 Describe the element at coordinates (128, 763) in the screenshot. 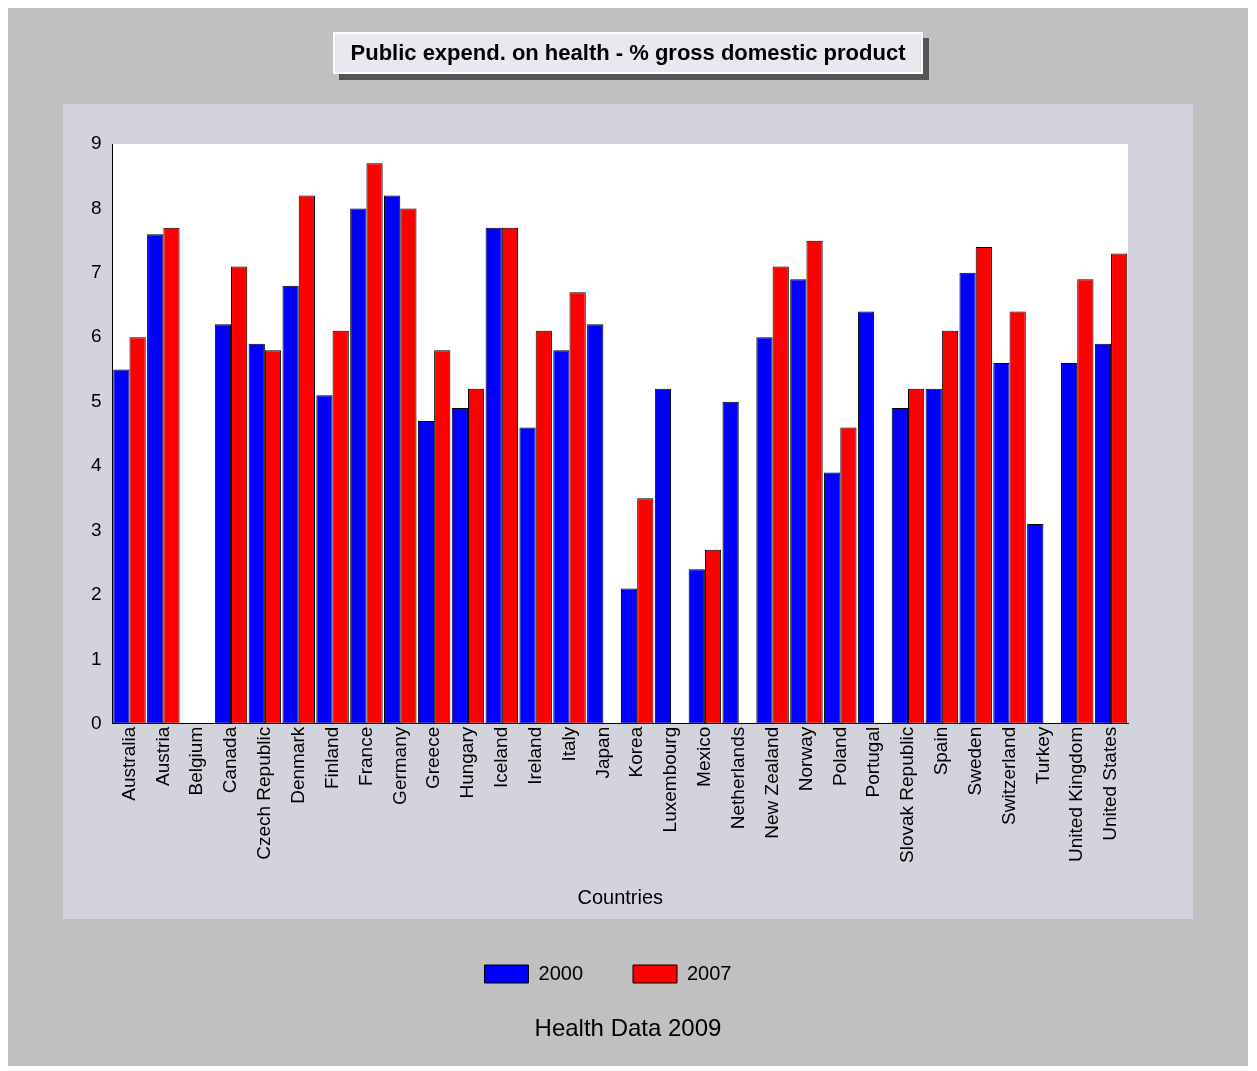

I see `x-tick-label: Australia` at that location.